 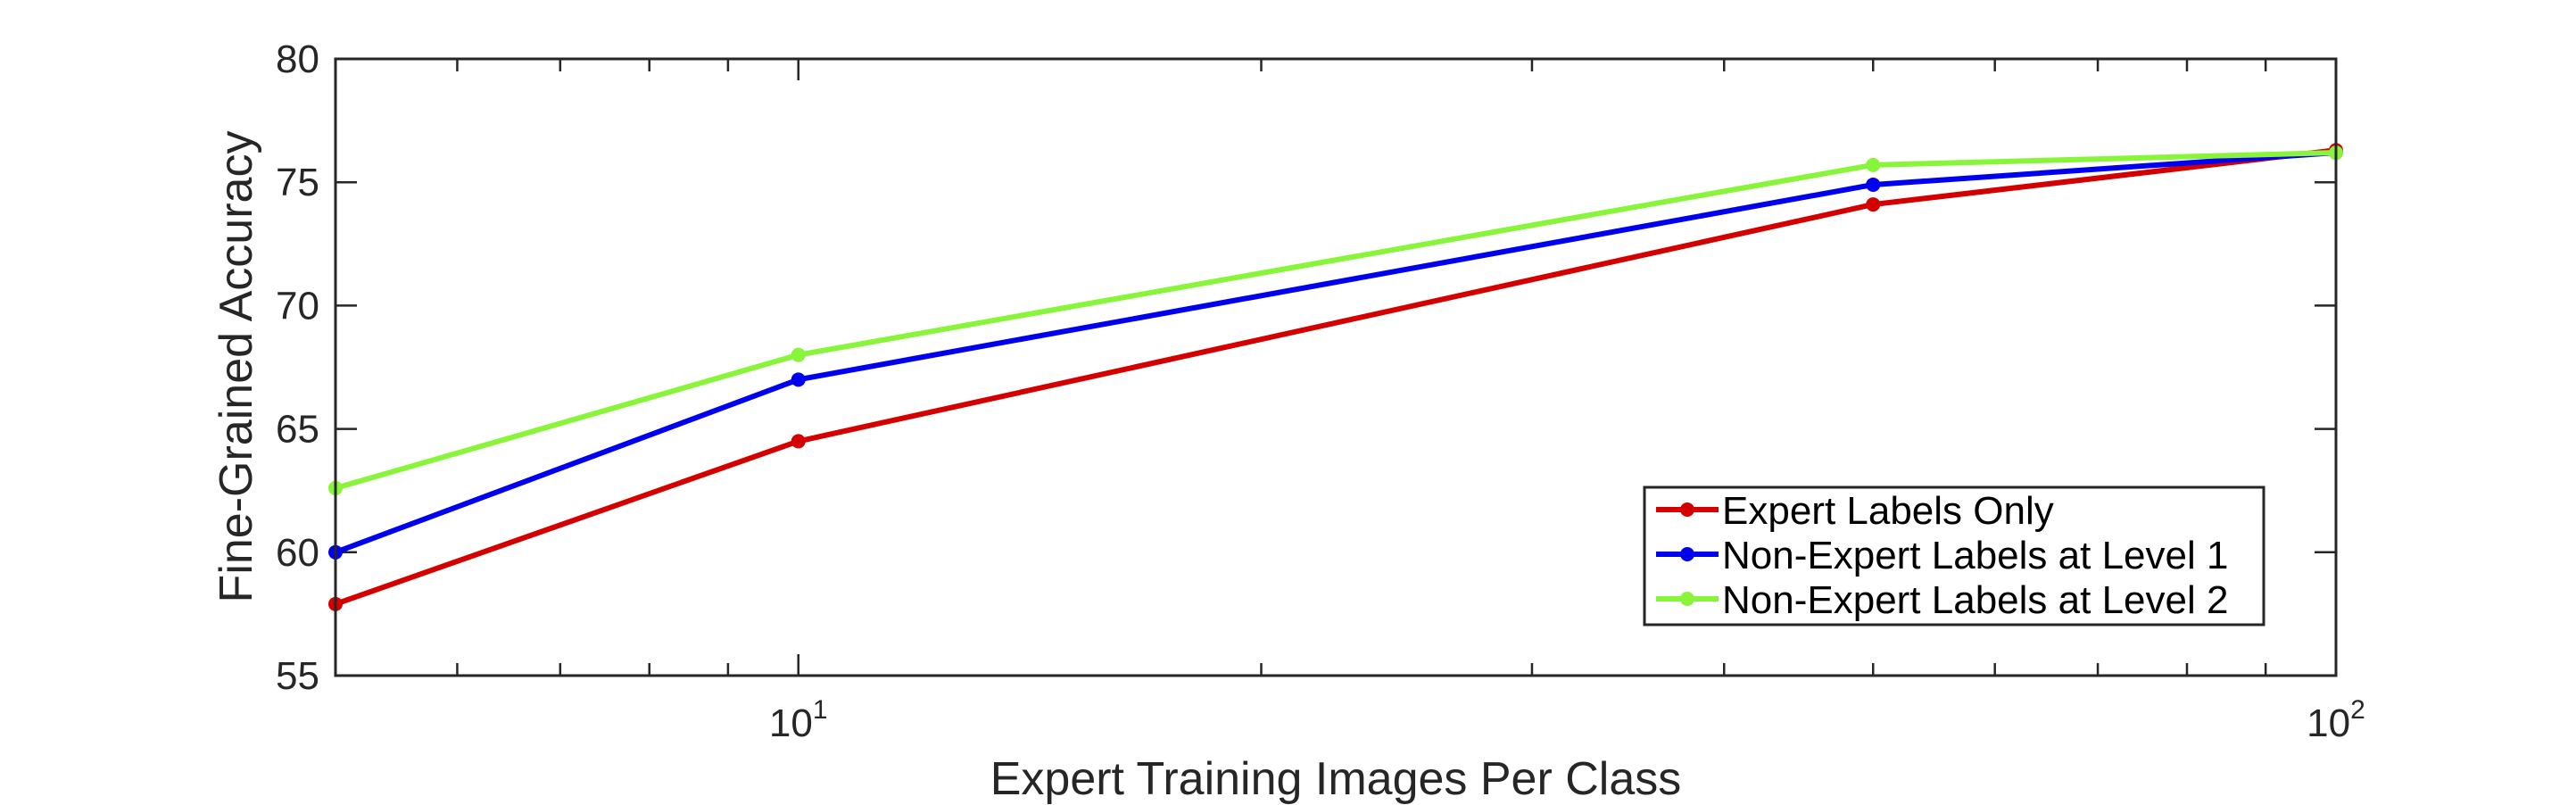 I want to click on y-tick-label: 65, so click(x=297, y=430).